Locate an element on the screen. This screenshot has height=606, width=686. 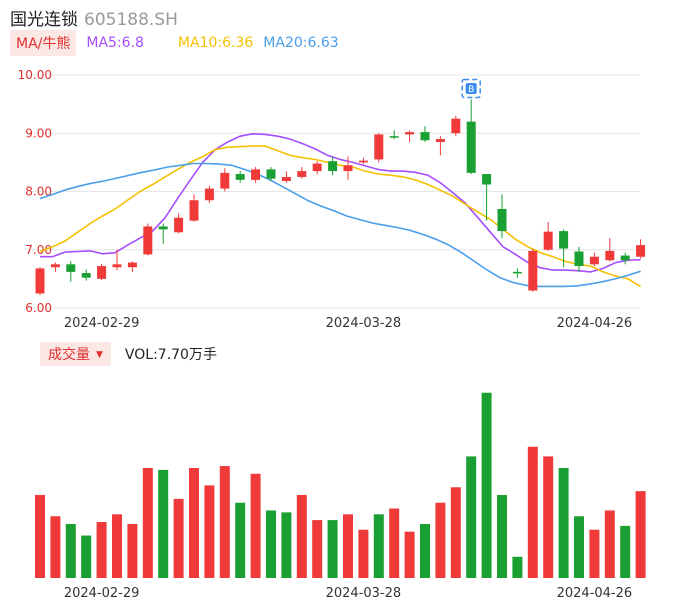
buy-marker: B is located at coordinates (471, 88).